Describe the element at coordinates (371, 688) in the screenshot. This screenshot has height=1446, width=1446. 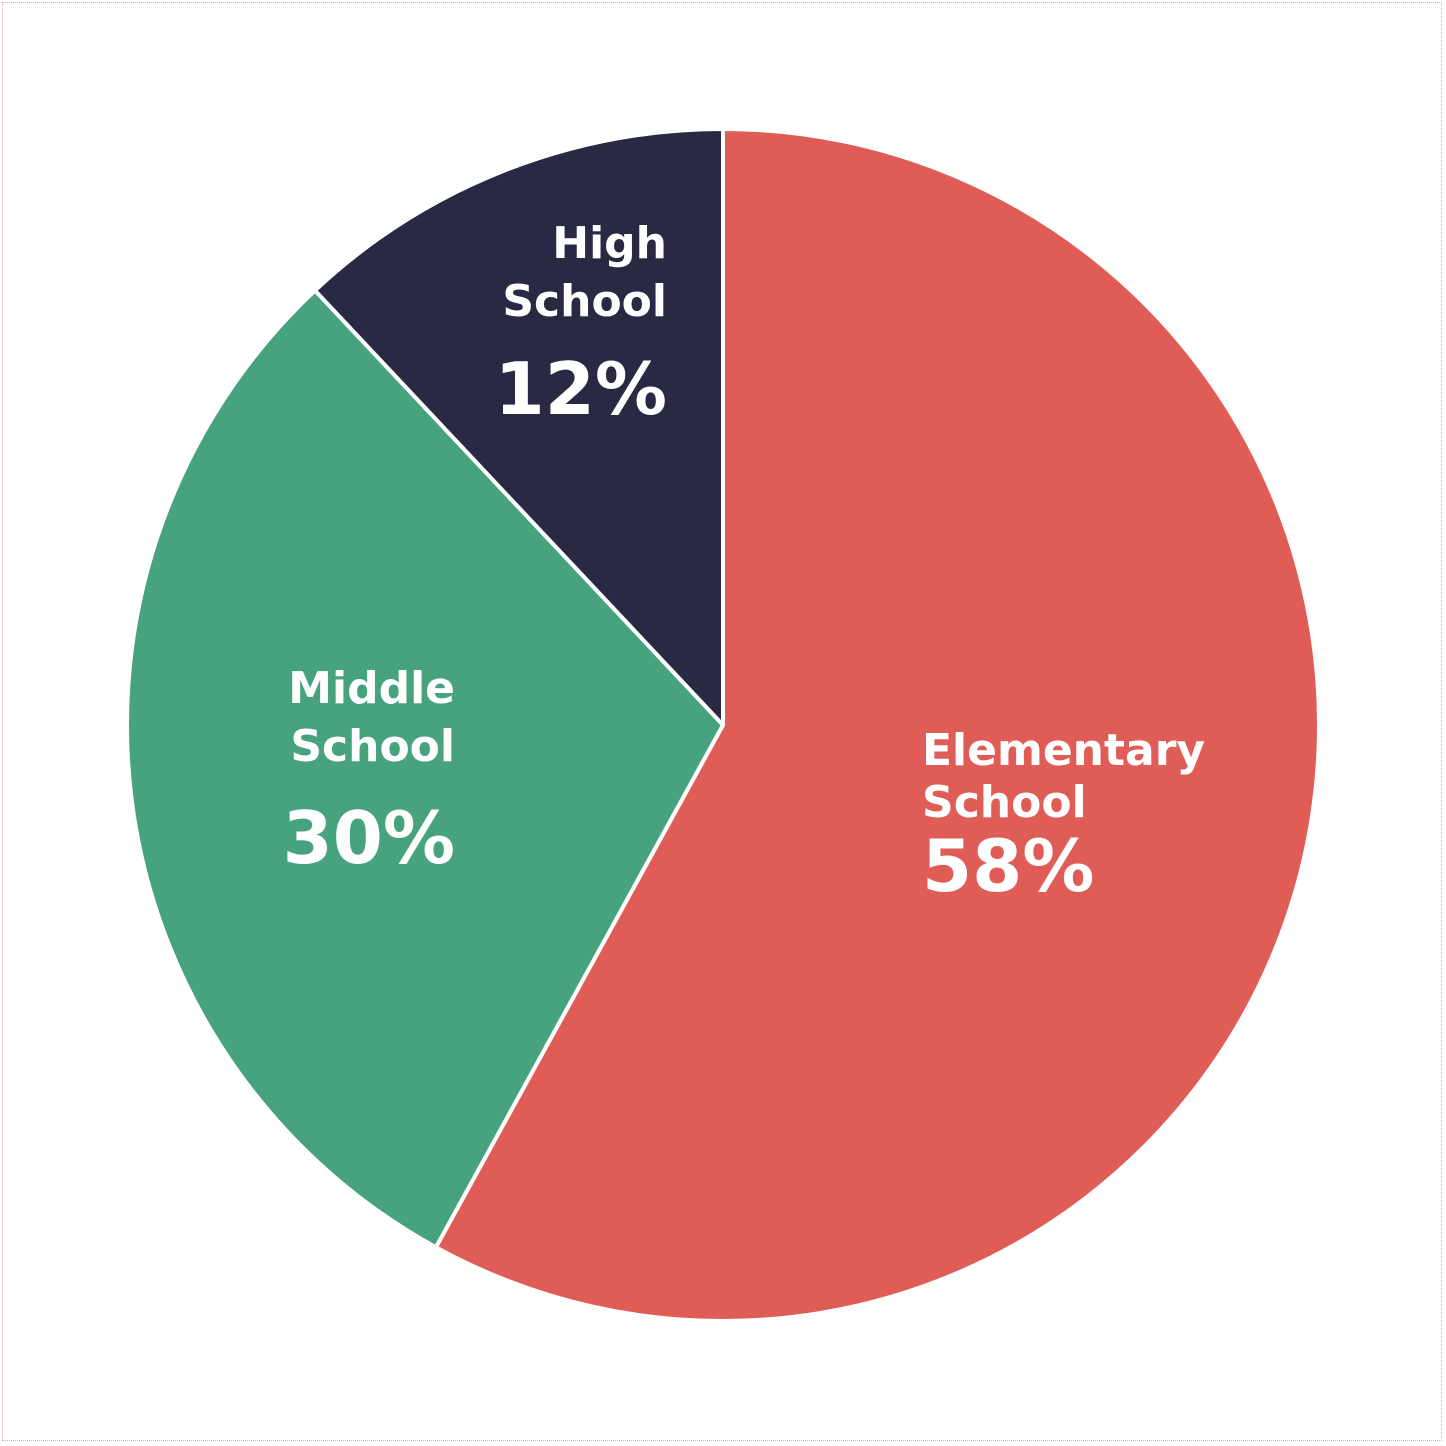
I see `slice-label-name: Middle` at that location.